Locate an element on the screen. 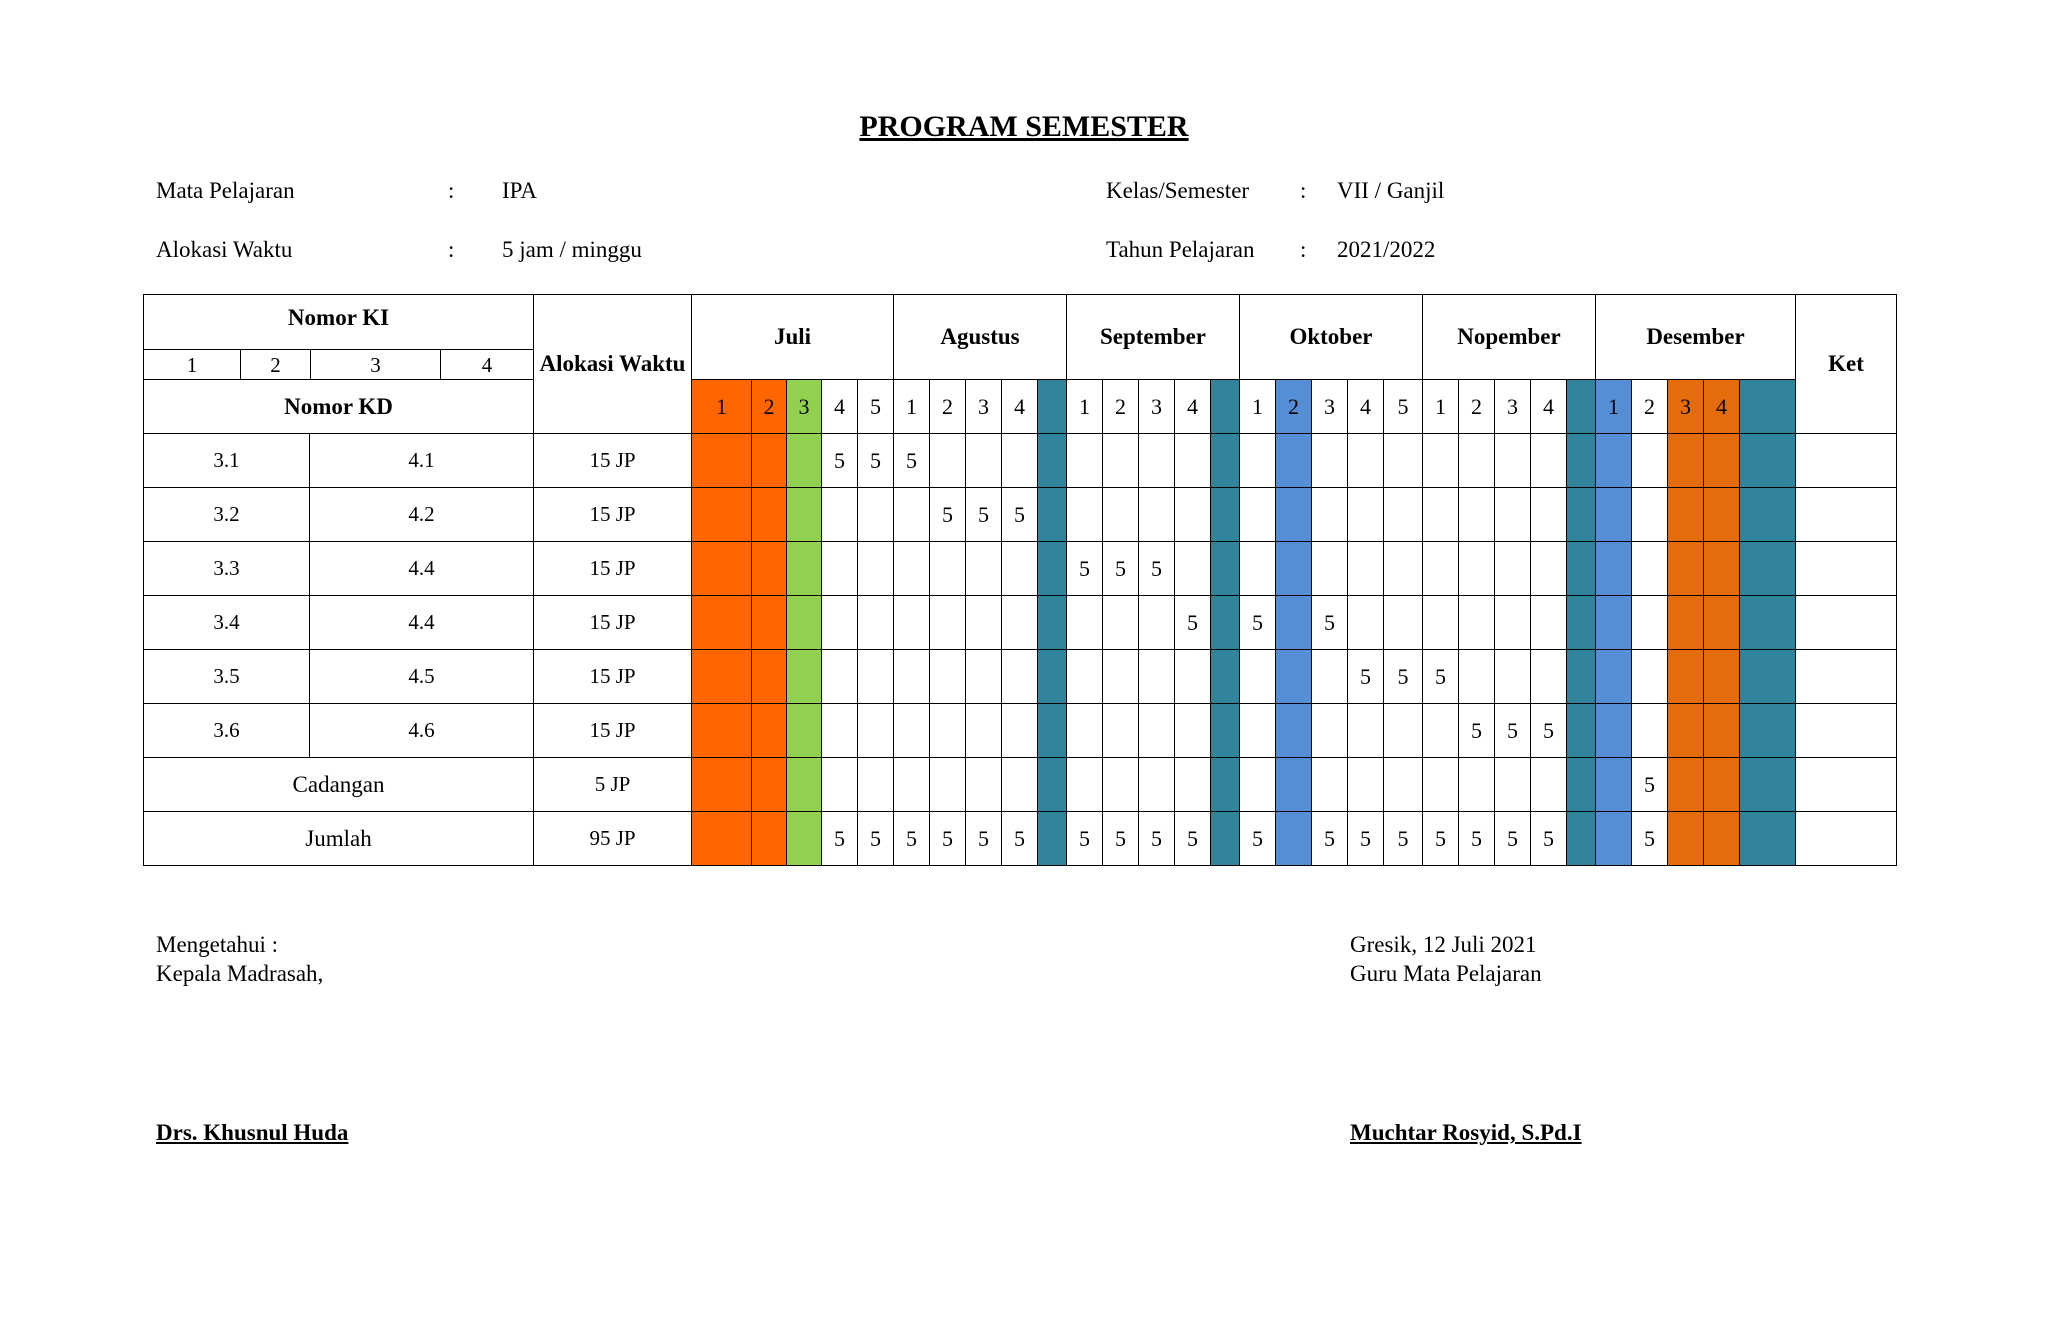 The width and height of the screenshot is (2048, 1339). alokasi-cell: 15 JP is located at coordinates (612, 676).